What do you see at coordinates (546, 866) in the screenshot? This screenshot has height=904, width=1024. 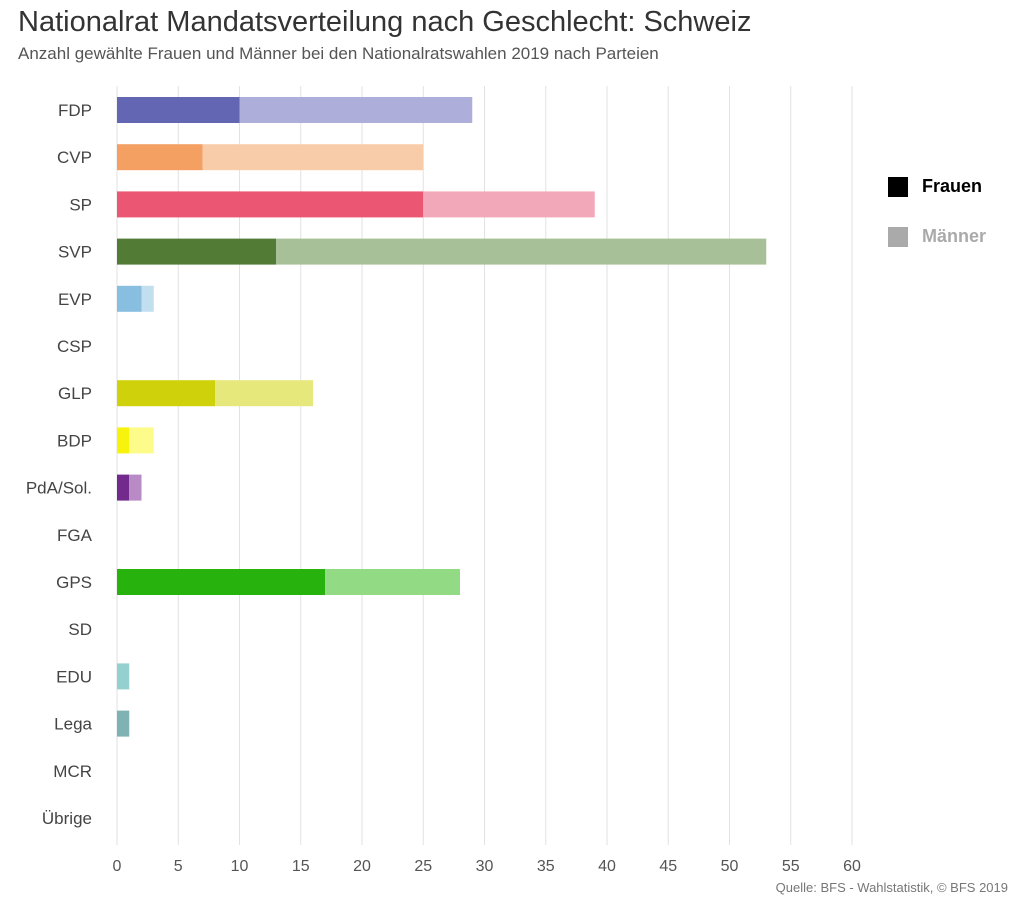 I see `x-tick-label-35: 35` at bounding box center [546, 866].